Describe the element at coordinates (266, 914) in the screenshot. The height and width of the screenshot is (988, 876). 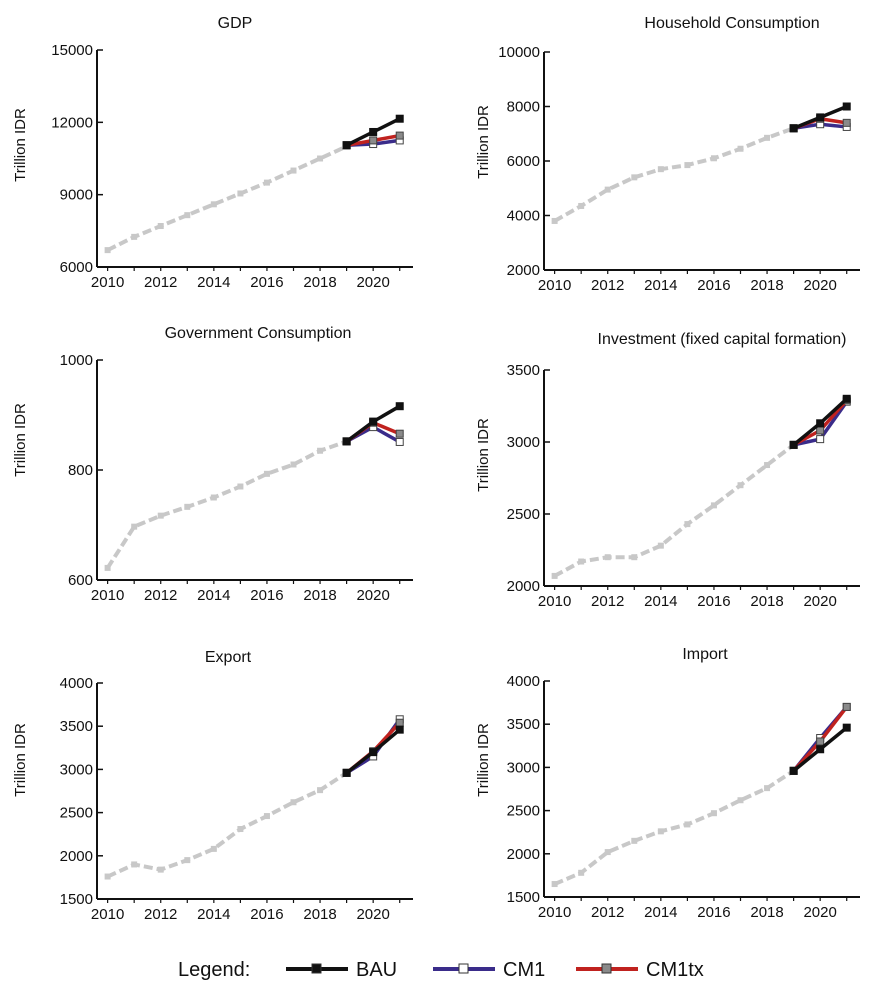
I see `x-tick-label: 2016` at that location.